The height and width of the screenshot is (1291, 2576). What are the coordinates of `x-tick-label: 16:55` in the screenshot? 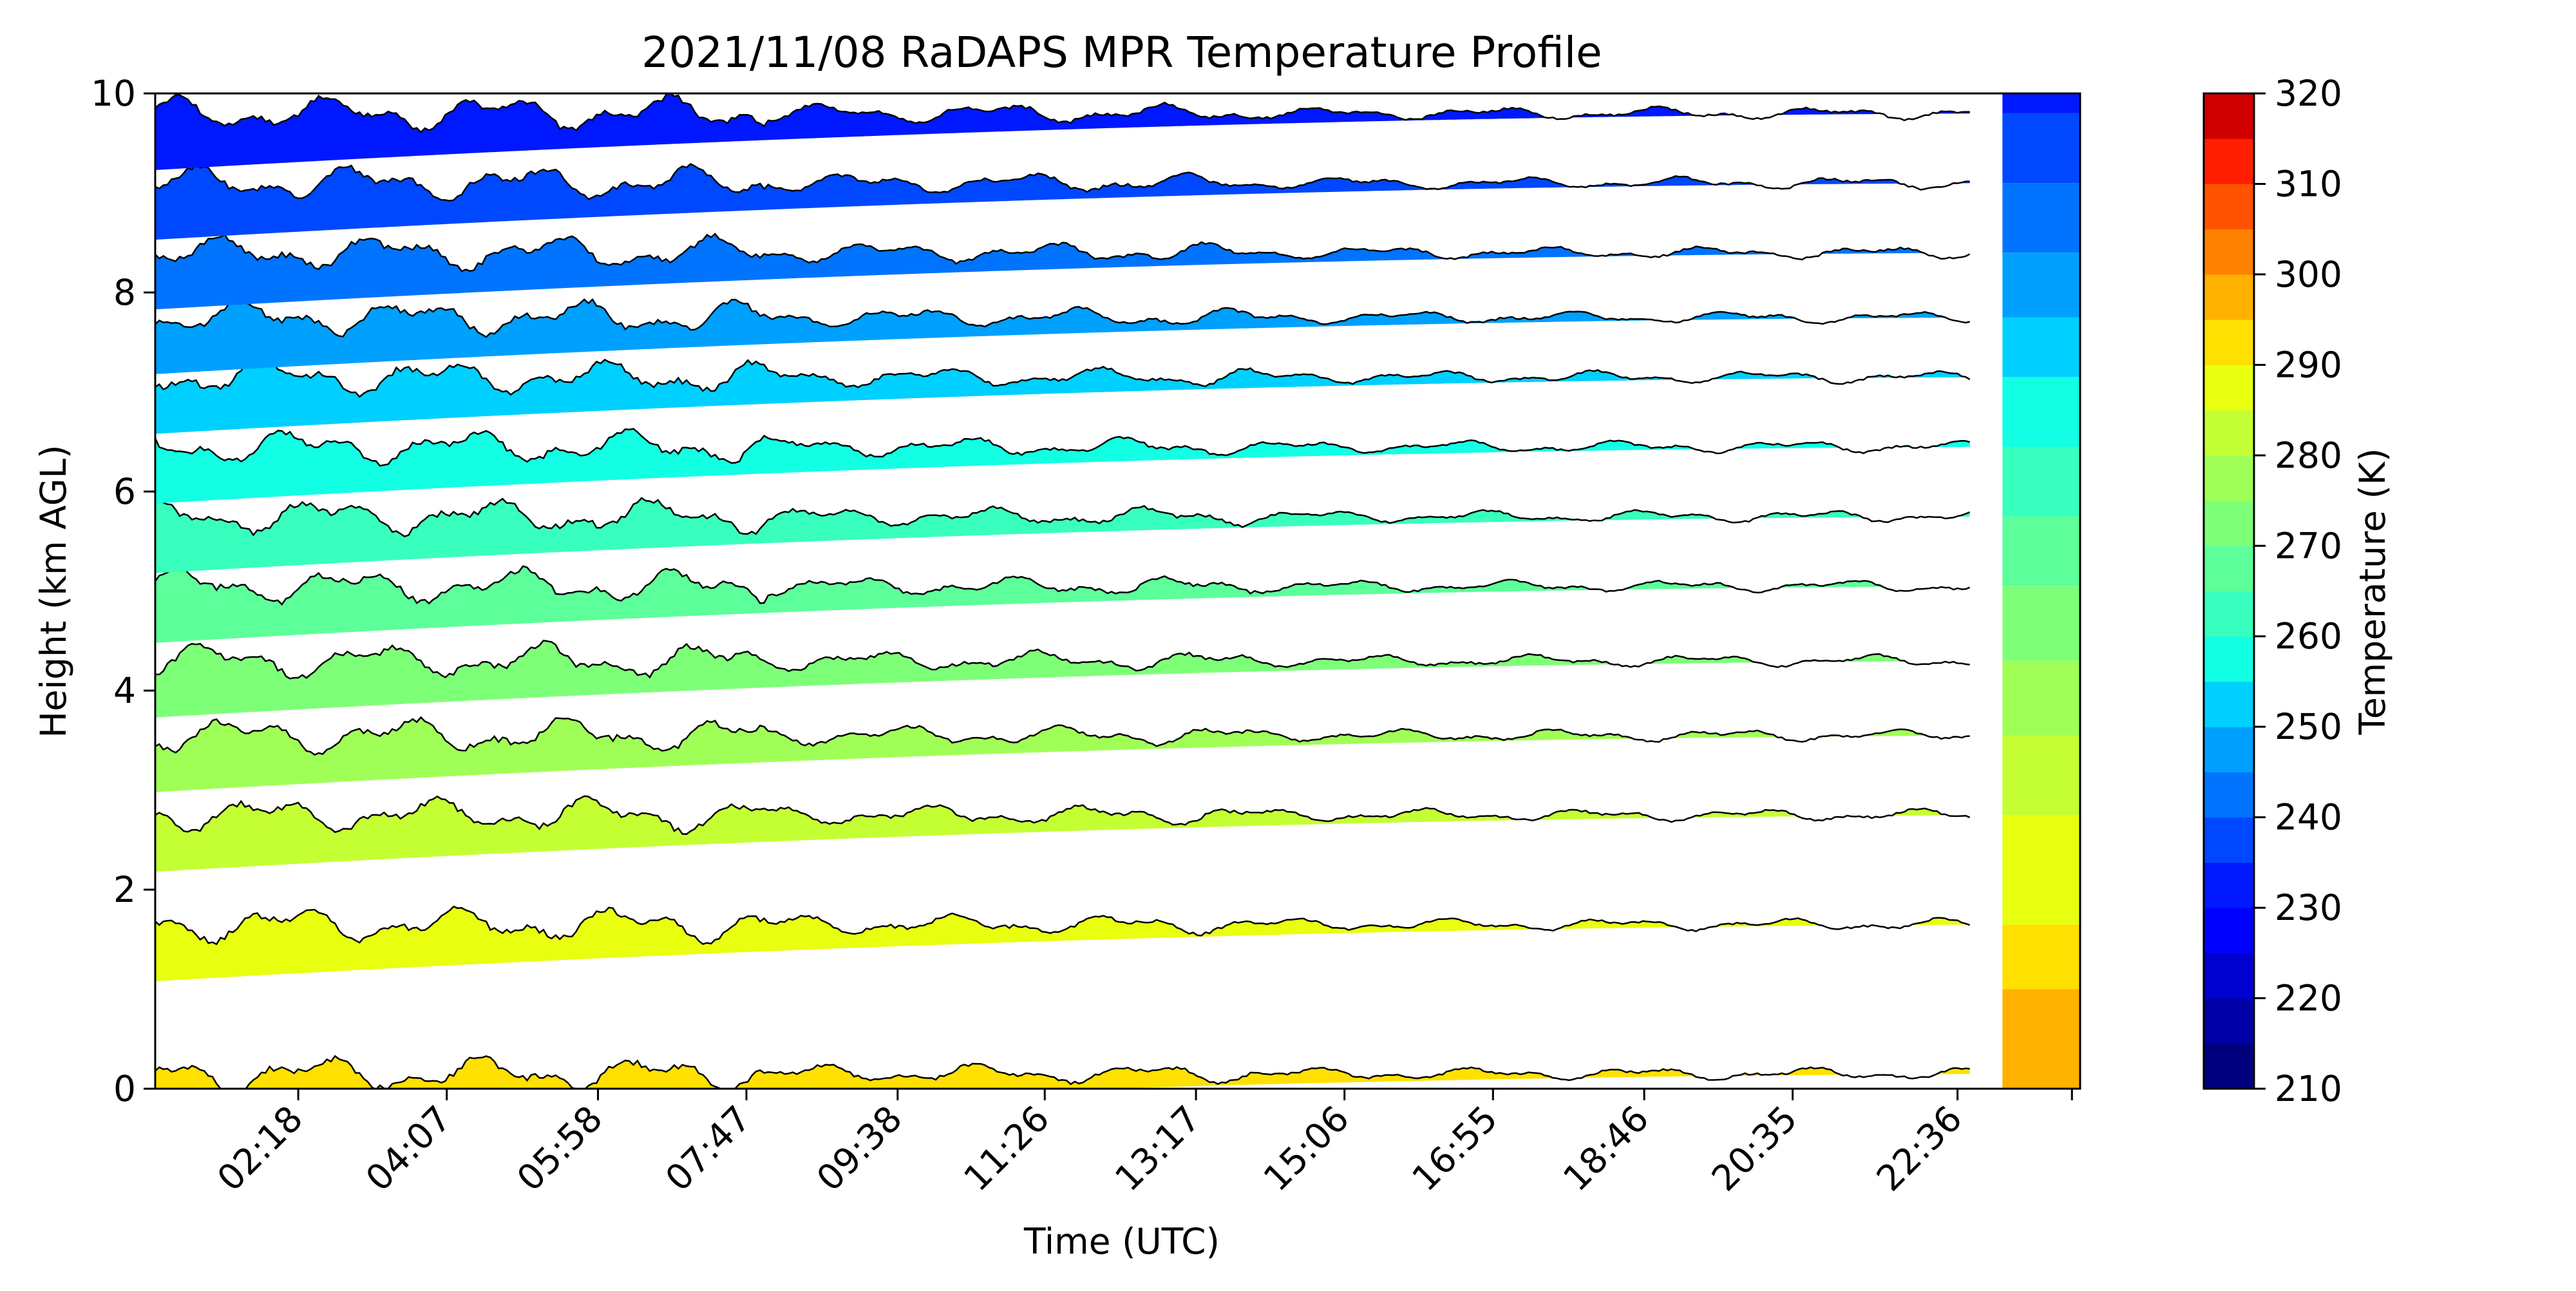 It's located at (1454, 1148).